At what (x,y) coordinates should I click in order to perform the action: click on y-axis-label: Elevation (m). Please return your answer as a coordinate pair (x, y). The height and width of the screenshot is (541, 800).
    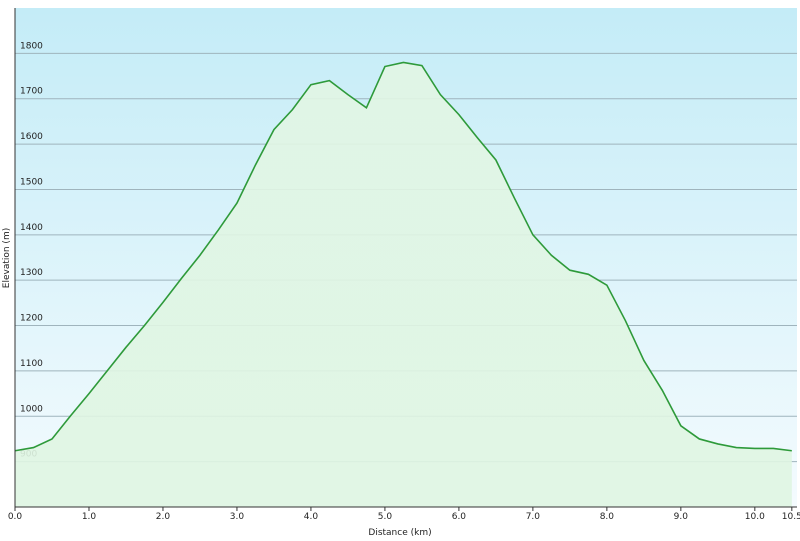
    Looking at the image, I should click on (7, 258).